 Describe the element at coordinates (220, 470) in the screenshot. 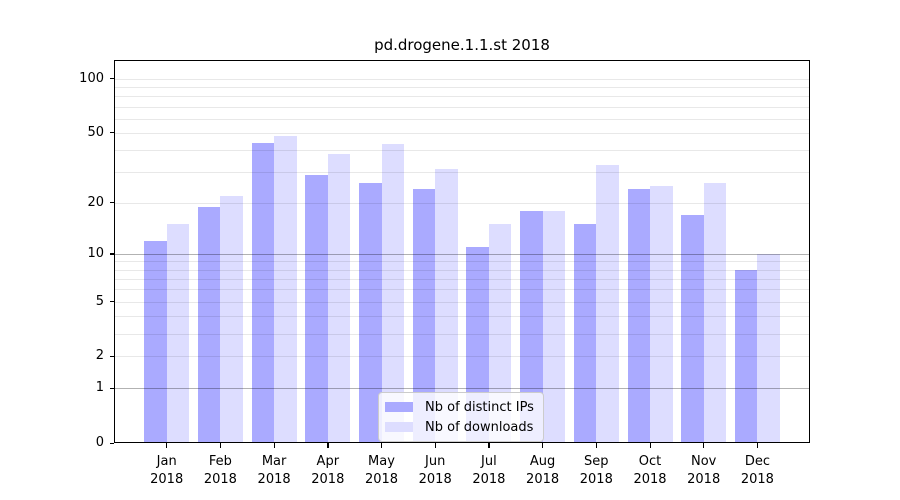

I see `x-tick-label: Feb 2018` at that location.